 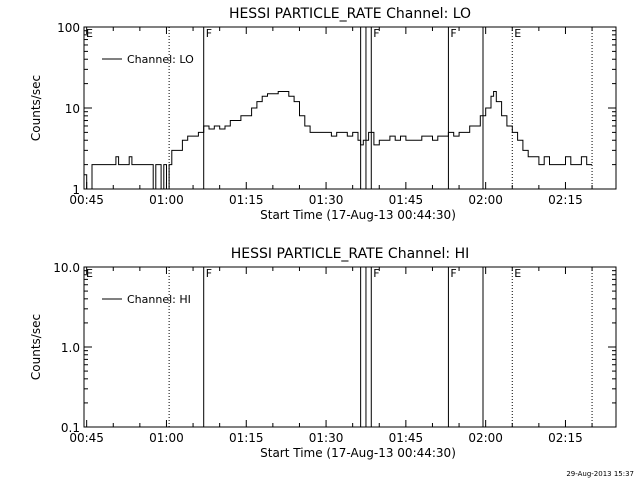 What do you see at coordinates (68, 28) in the screenshot?
I see `y-tick-label: 100` at bounding box center [68, 28].